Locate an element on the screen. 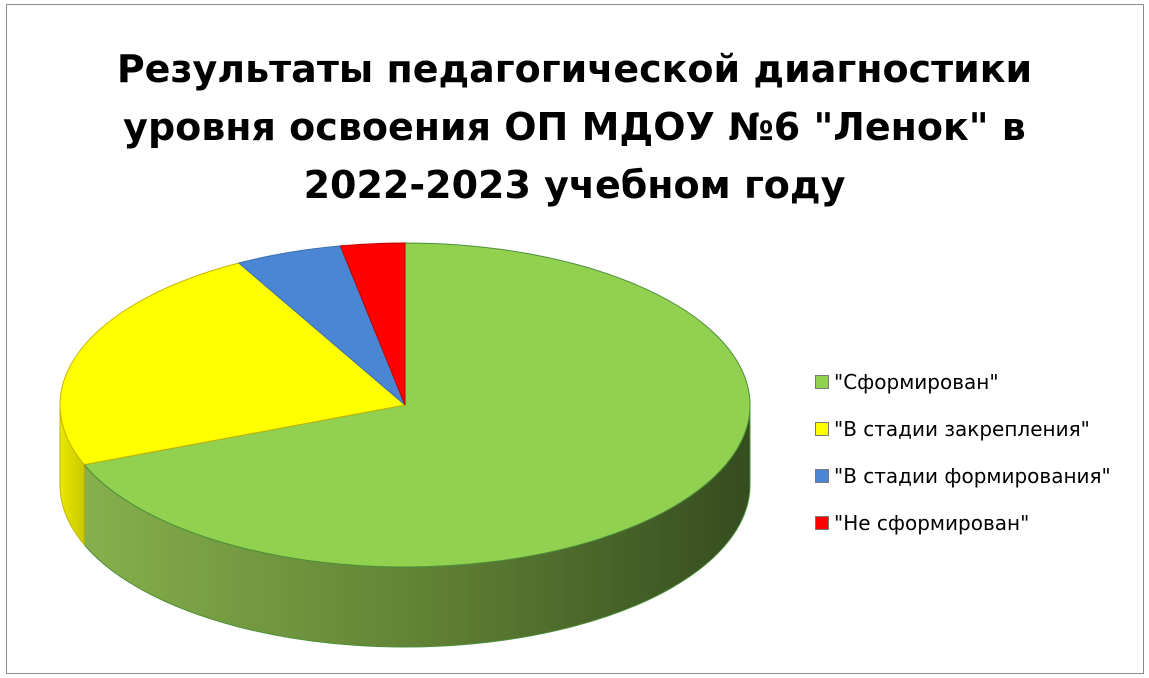 The width and height of the screenshot is (1149, 678). legend-label: "В стадии закрепления" is located at coordinates (962, 428).